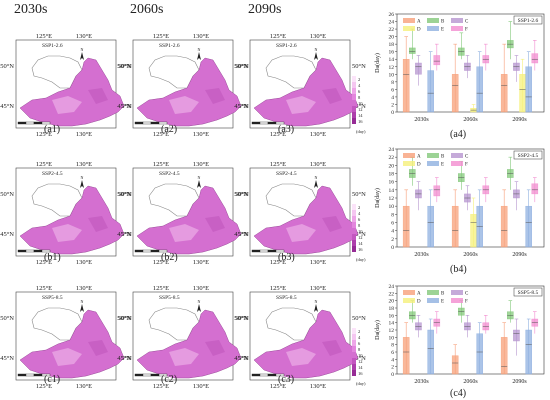 The width and height of the screenshot is (550, 400). Describe the element at coordinates (458, 393) in the screenshot. I see `caption-c4: (c4)` at that location.